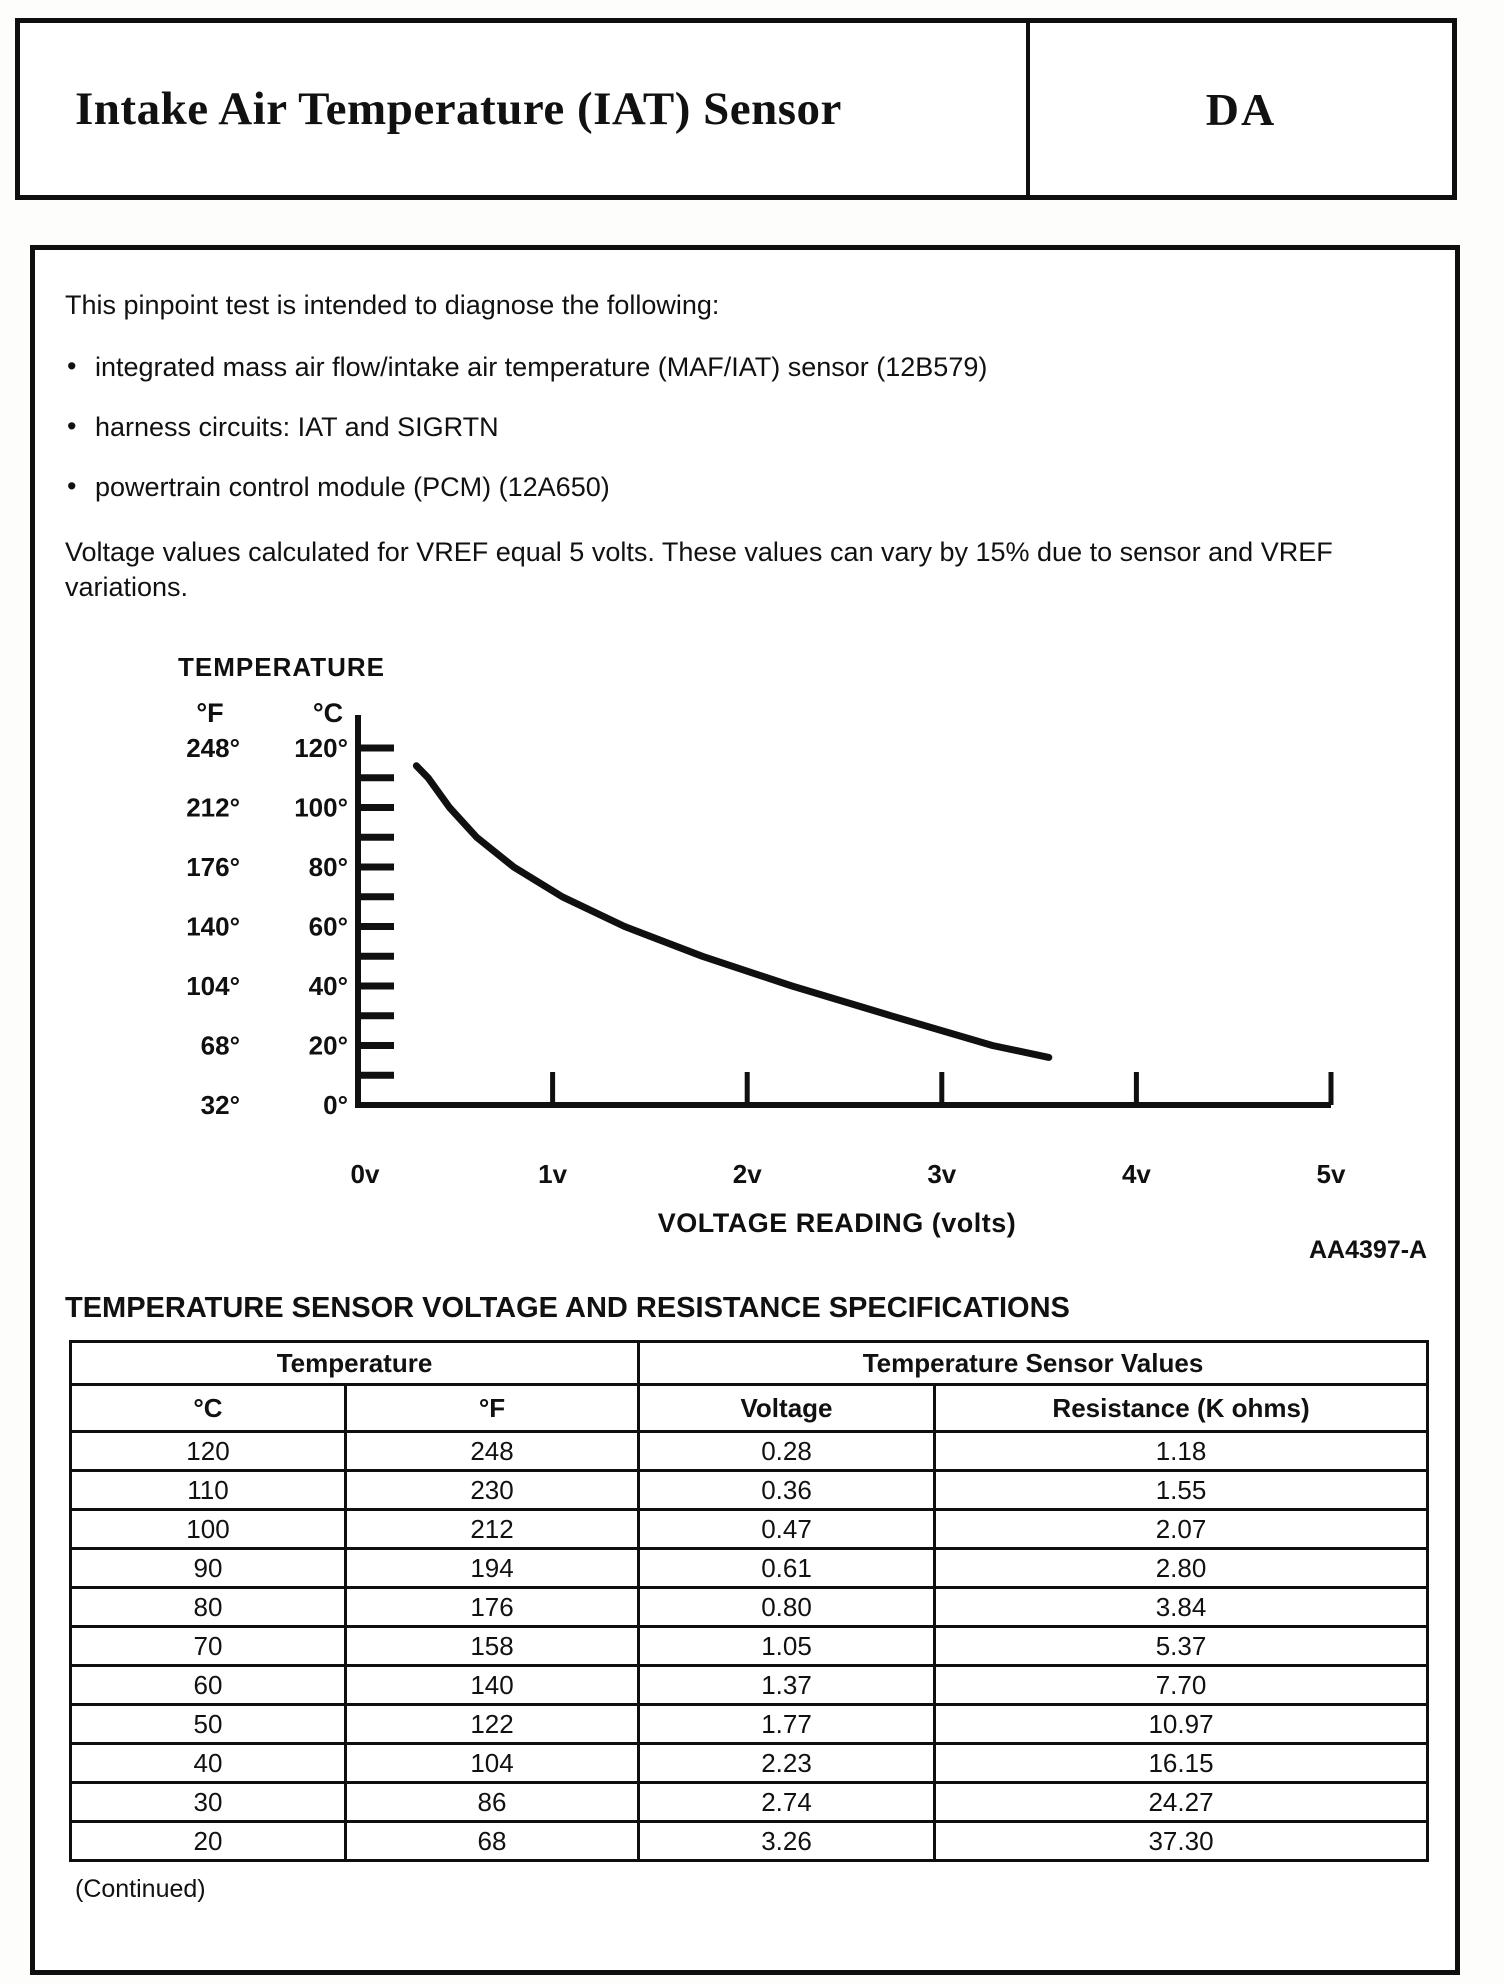  I want to click on bullet-item: powertrain control module (PCM) (12A650), so click(337, 487).